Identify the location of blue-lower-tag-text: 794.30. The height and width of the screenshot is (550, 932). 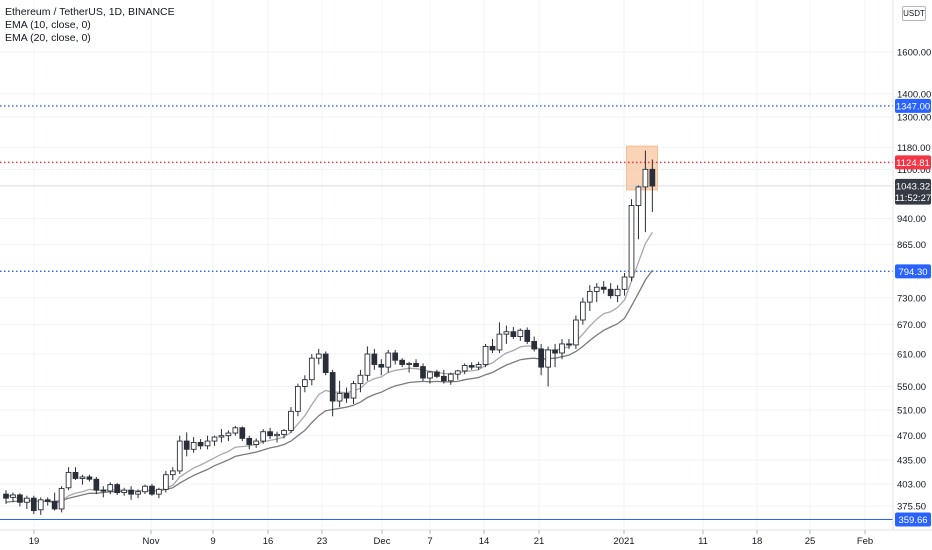
(912, 272).